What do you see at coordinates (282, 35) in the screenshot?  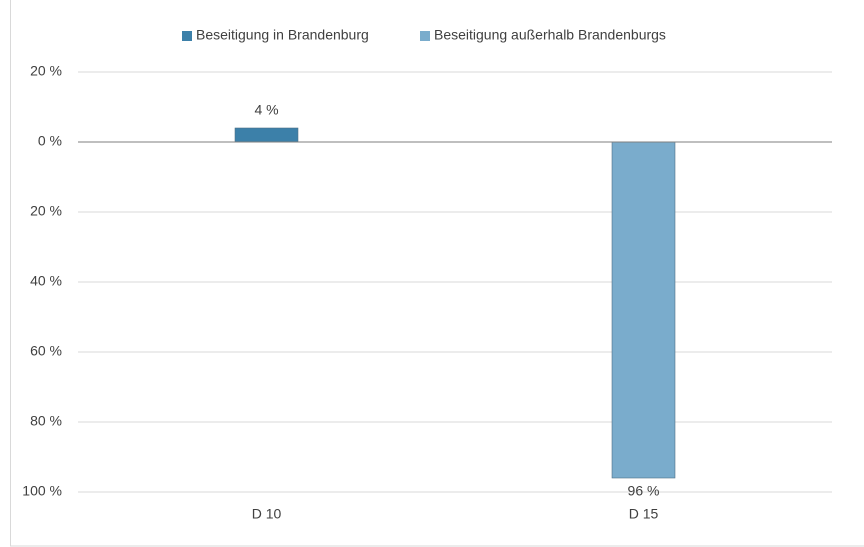 I see `legend-label: Beseitigung in Brandenburg` at bounding box center [282, 35].